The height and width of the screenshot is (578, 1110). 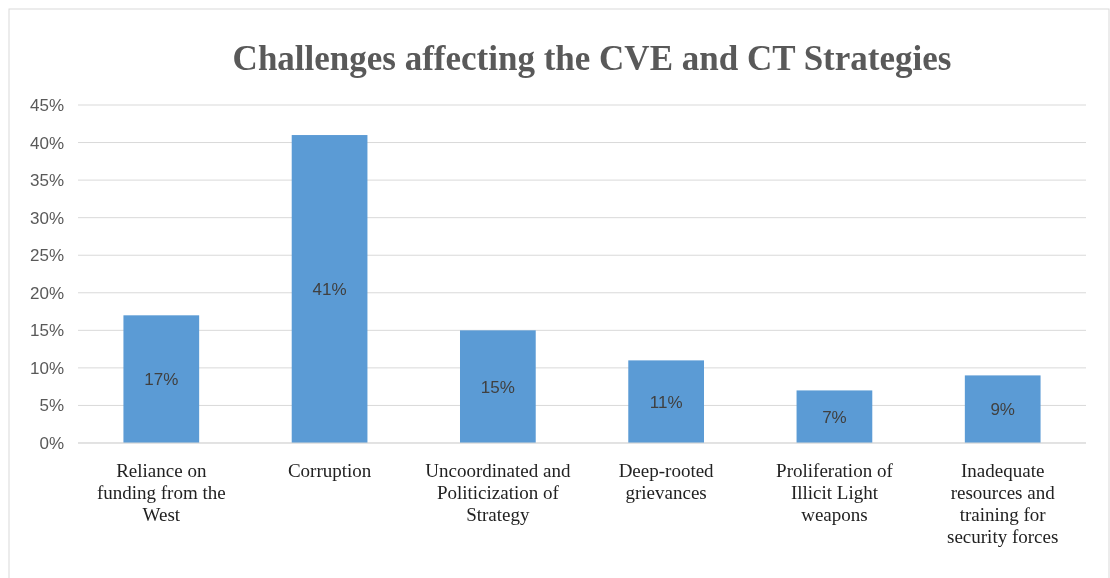 What do you see at coordinates (46, 331) in the screenshot?
I see `y-tick-label: 15%` at bounding box center [46, 331].